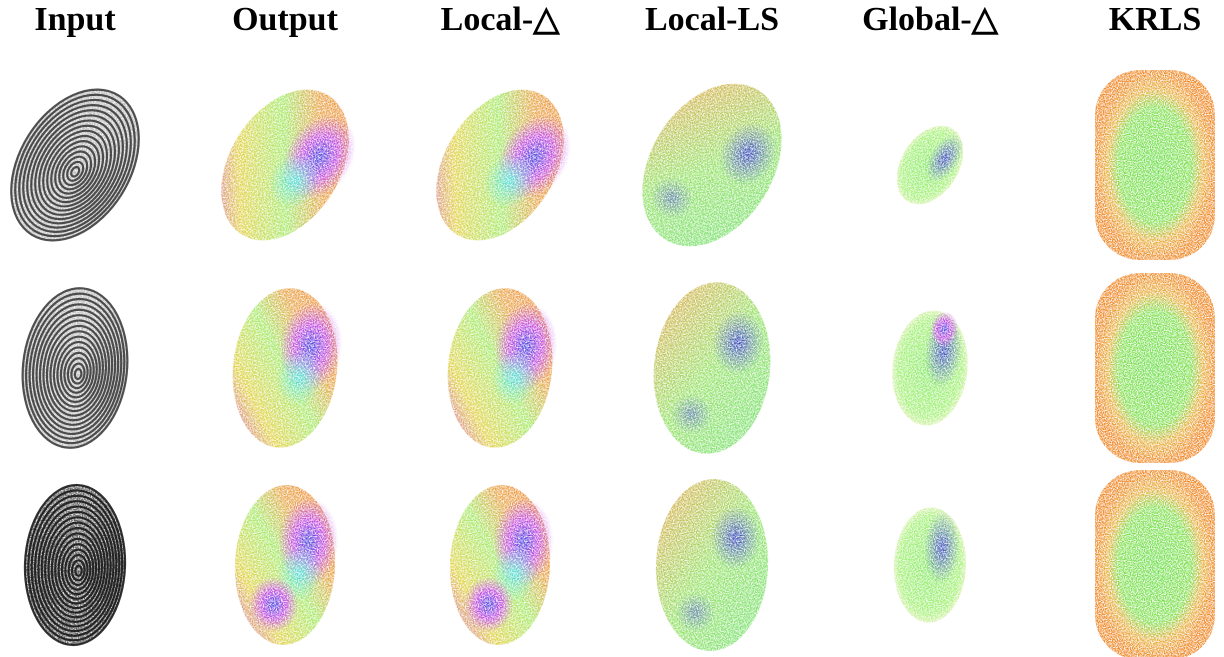 The width and height of the screenshot is (1224, 657). What do you see at coordinates (285, 19) in the screenshot?
I see `column-header: Output` at bounding box center [285, 19].